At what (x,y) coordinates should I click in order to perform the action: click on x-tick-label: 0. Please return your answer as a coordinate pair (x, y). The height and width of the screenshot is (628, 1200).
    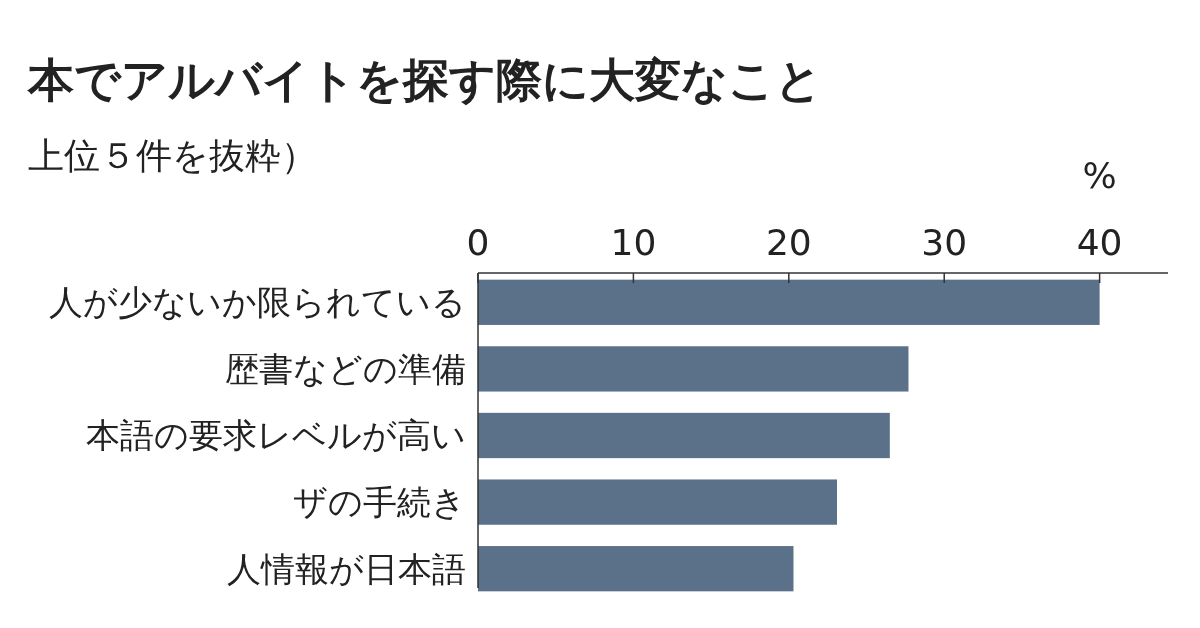
    Looking at the image, I should click on (478, 242).